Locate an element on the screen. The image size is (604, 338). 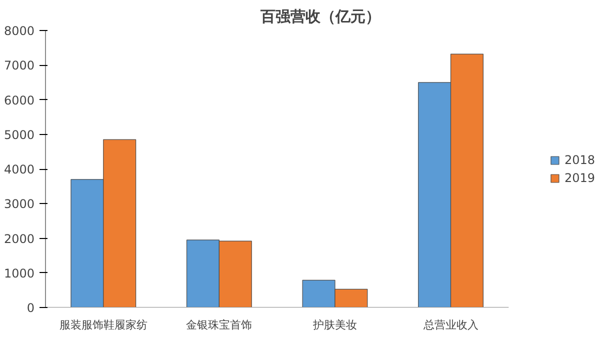
y-tick-label: 6000 is located at coordinates (19, 100).